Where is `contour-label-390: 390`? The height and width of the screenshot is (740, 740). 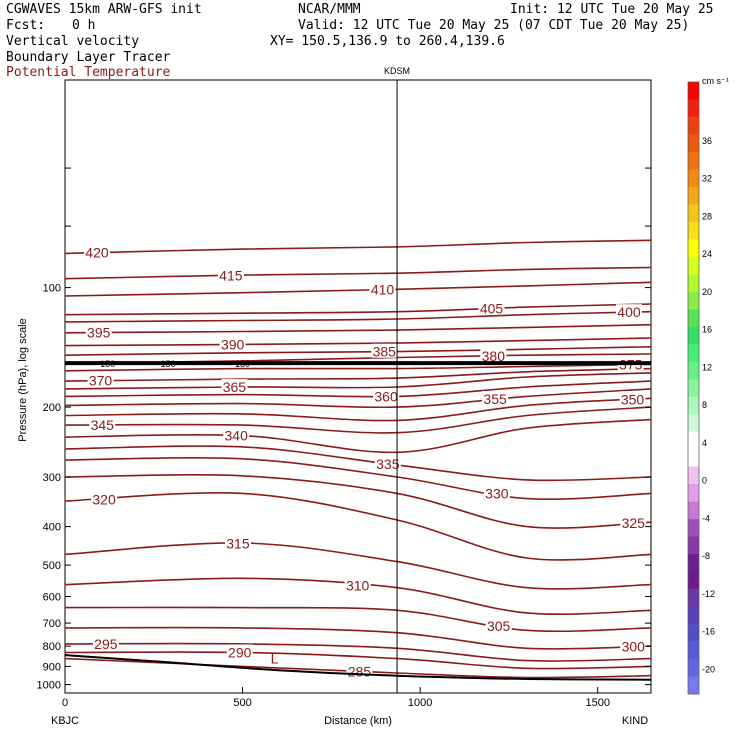 contour-label-390: 390 is located at coordinates (233, 344).